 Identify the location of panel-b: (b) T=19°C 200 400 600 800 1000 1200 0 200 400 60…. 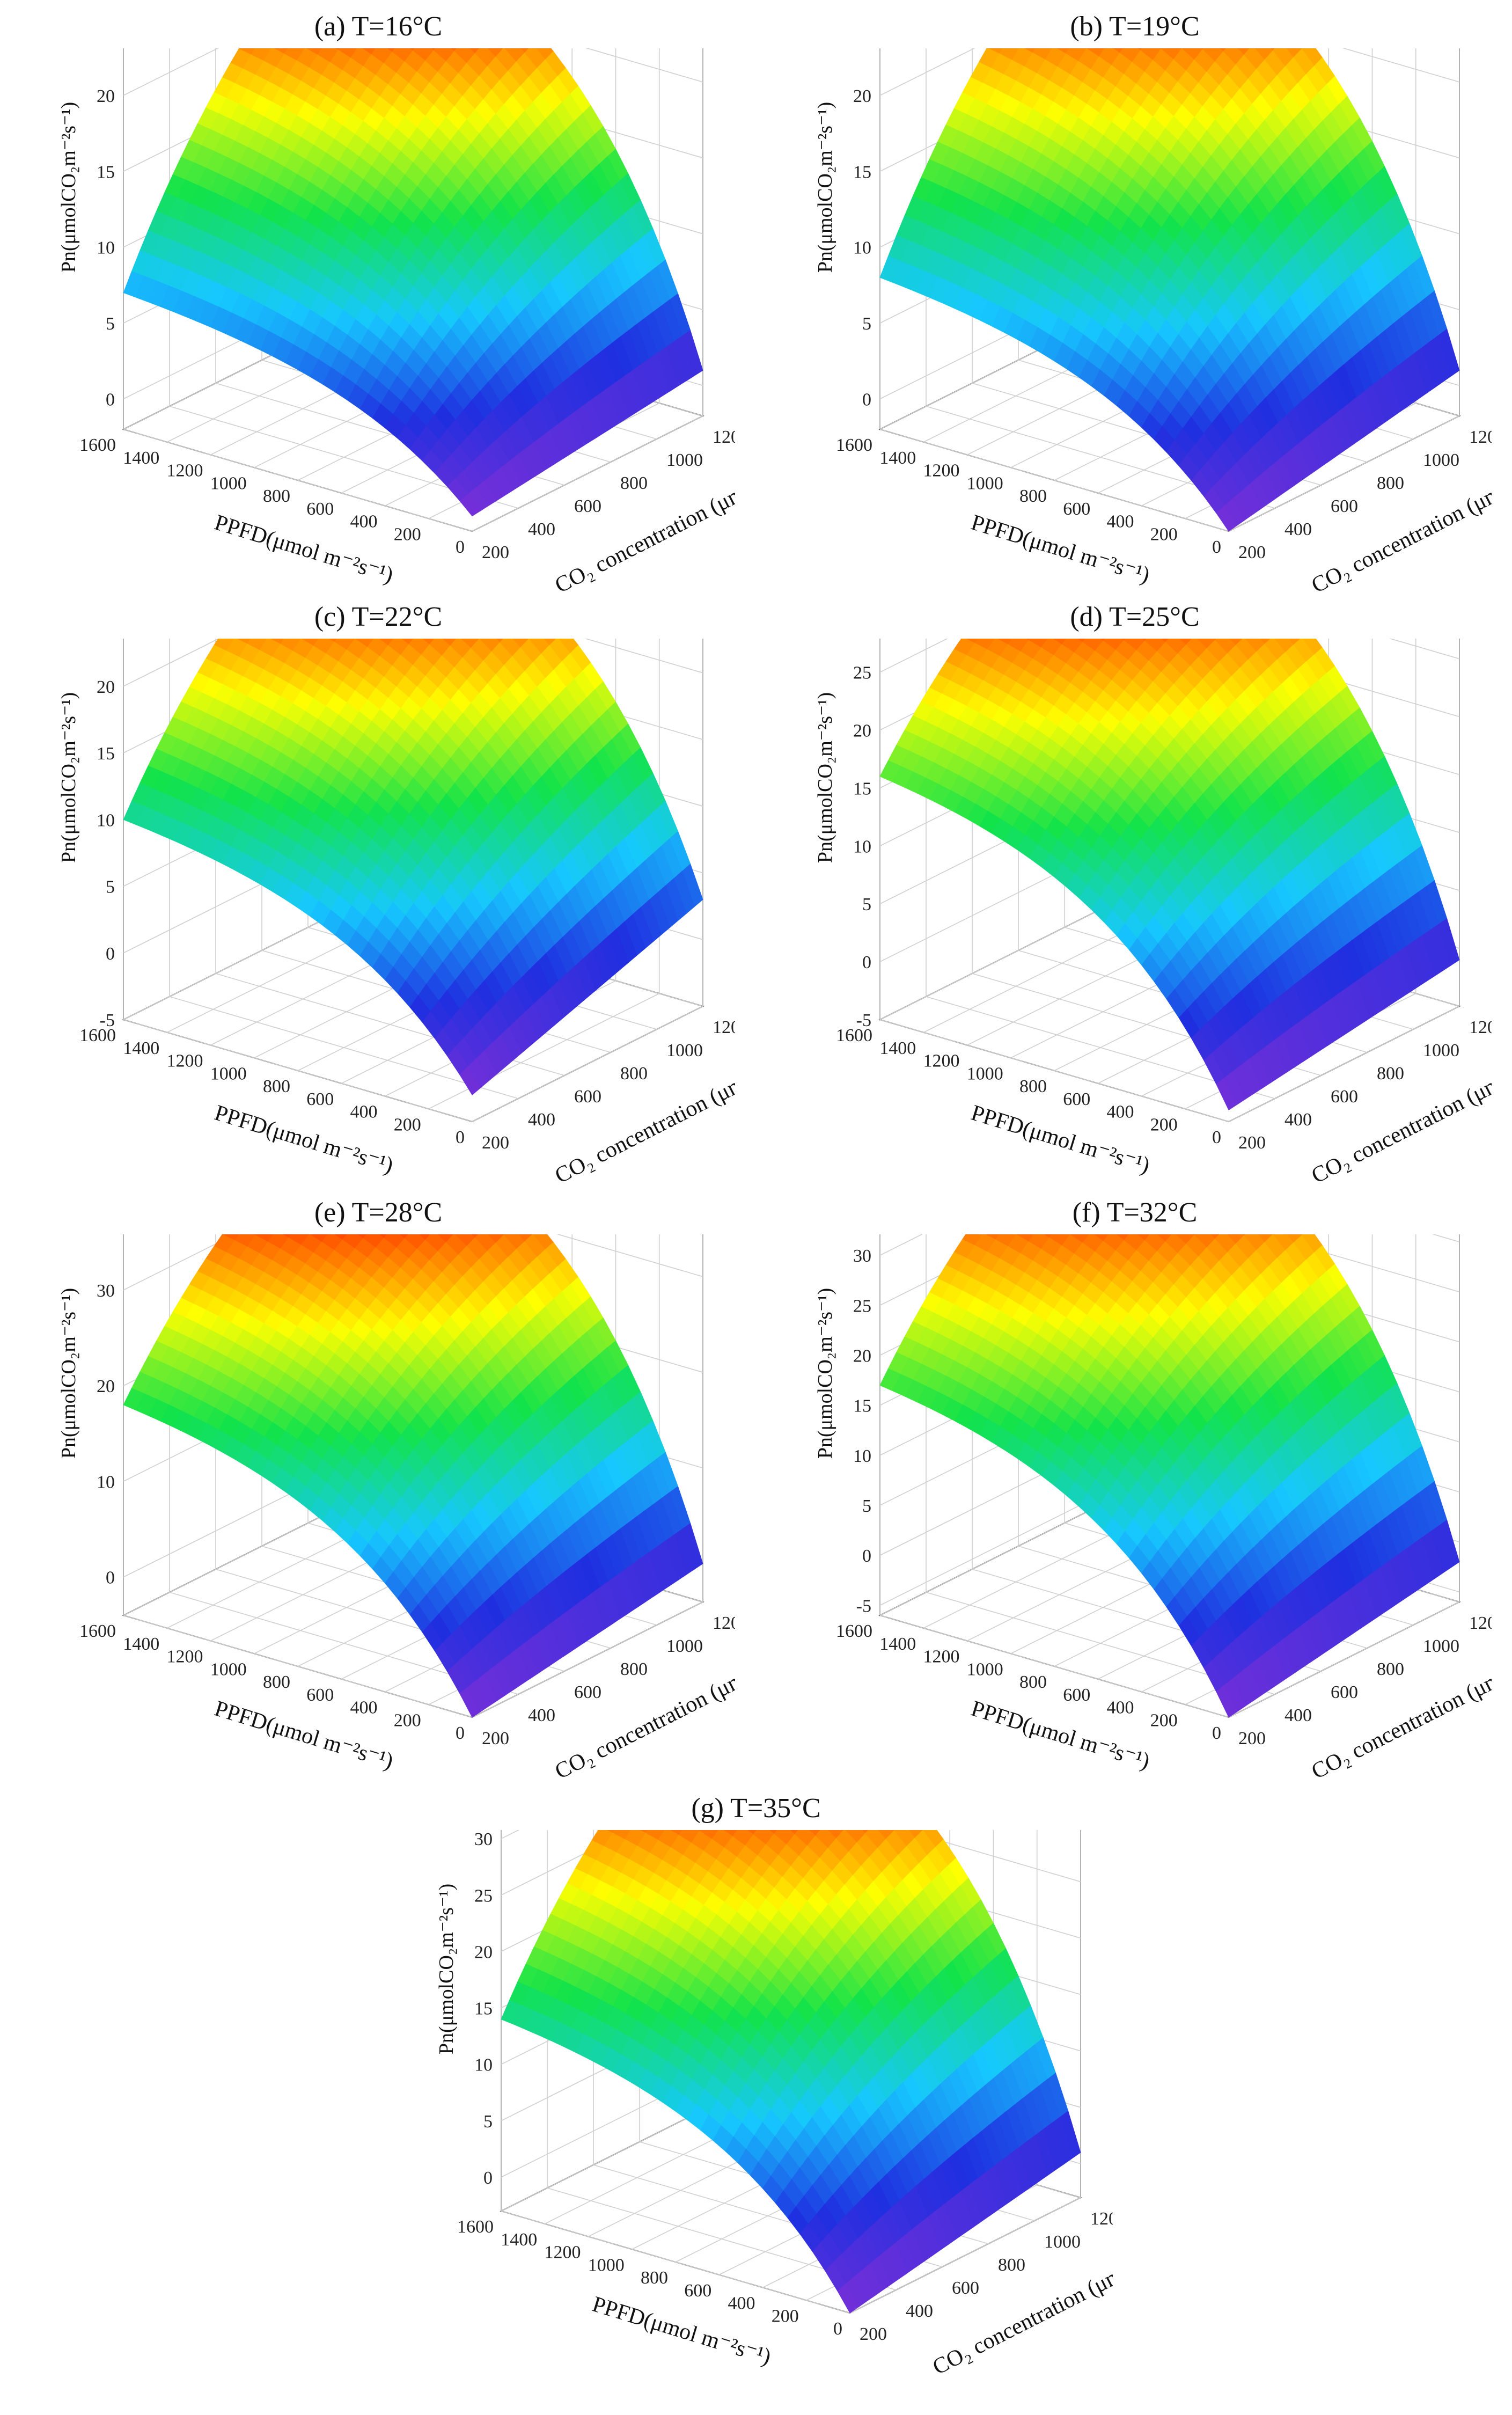
(1135, 322).